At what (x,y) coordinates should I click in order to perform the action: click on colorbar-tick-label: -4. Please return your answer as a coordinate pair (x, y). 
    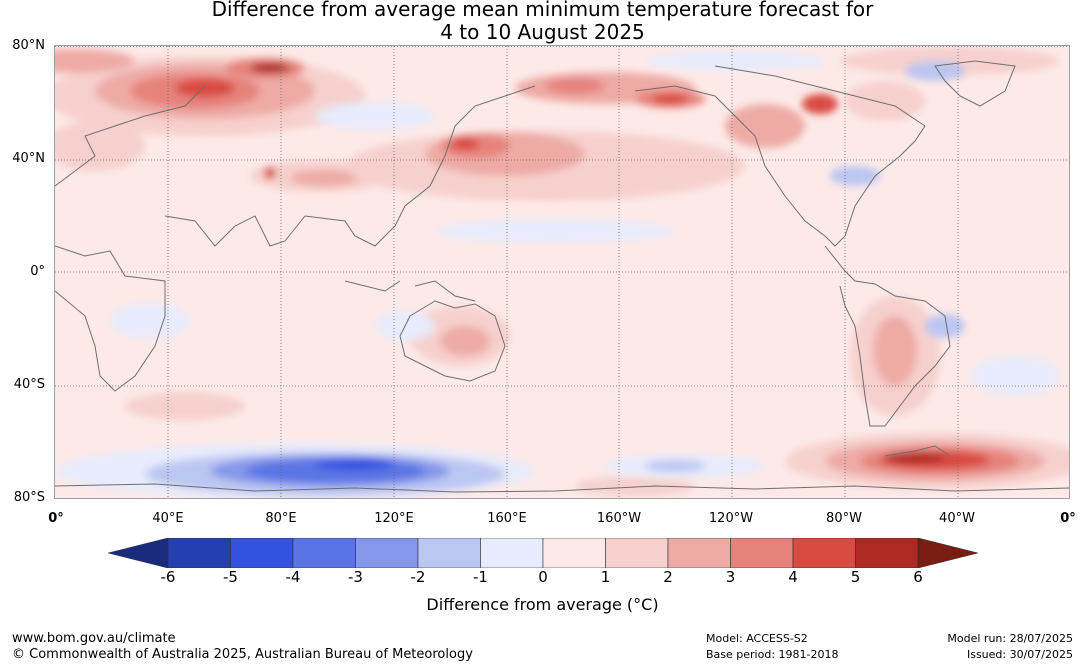
    Looking at the image, I should click on (293, 577).